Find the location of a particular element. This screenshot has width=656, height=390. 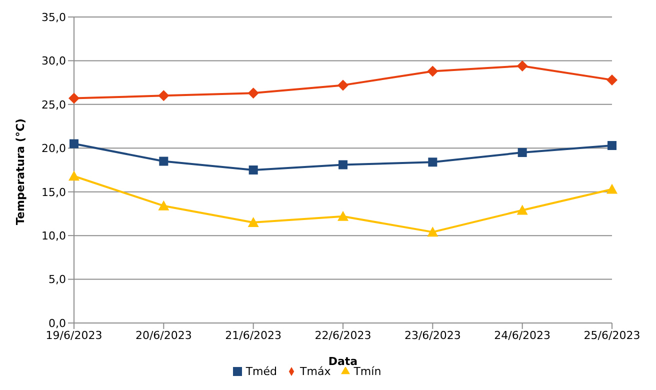

legend-label: Tmáx is located at coordinates (315, 371).